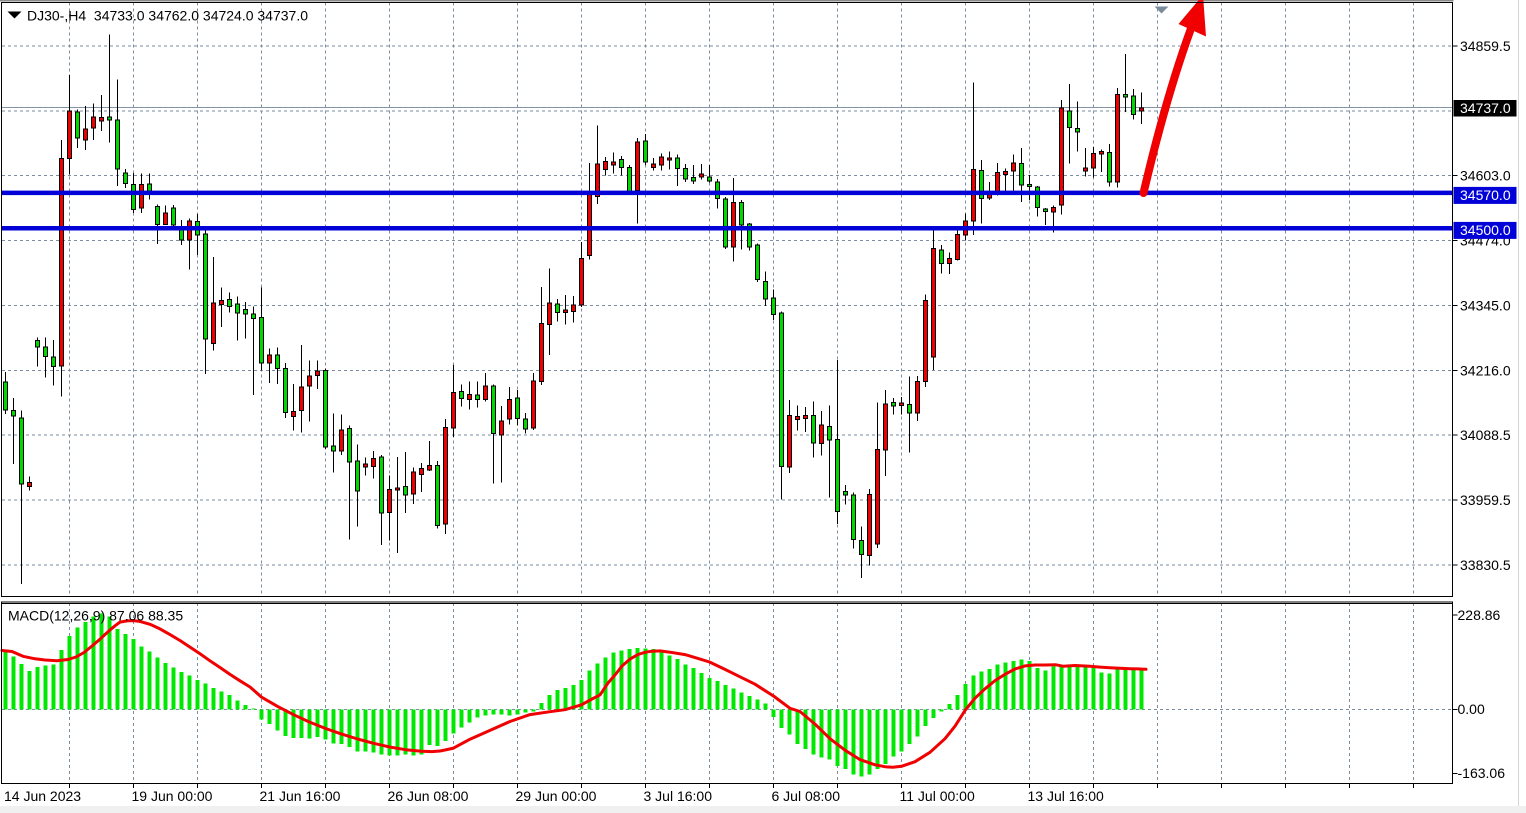 The image size is (1526, 813). Describe the element at coordinates (1485, 370) in the screenshot. I see `svg-text: 34216.0` at that location.